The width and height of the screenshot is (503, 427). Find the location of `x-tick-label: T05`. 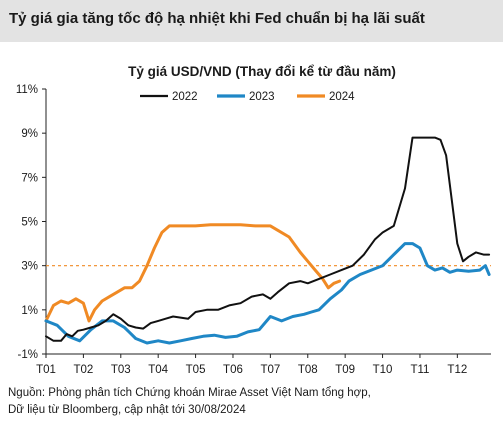

x-tick-label: T05 is located at coordinates (196, 370).